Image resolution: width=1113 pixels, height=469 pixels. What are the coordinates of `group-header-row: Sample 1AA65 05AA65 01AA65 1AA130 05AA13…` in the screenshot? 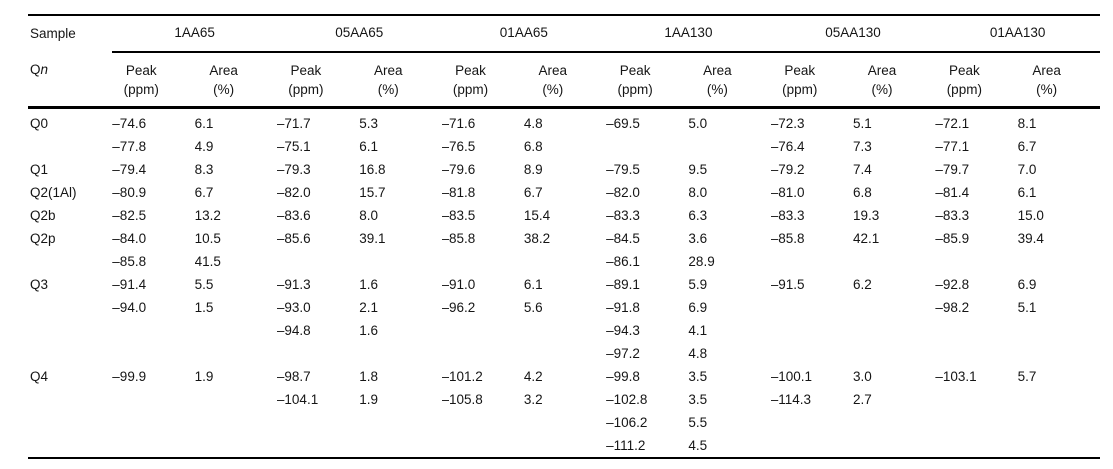 It's located at (564, 33).